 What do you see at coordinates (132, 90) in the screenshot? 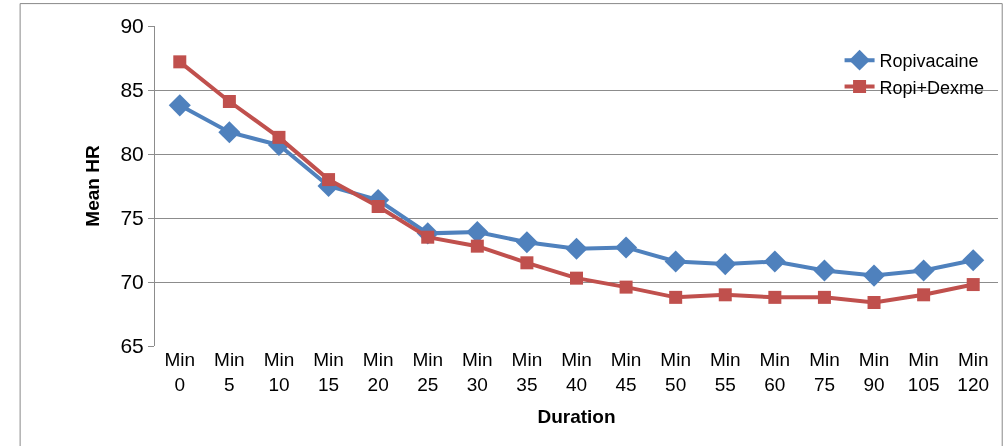
I see `y-tick-label: 85` at bounding box center [132, 90].